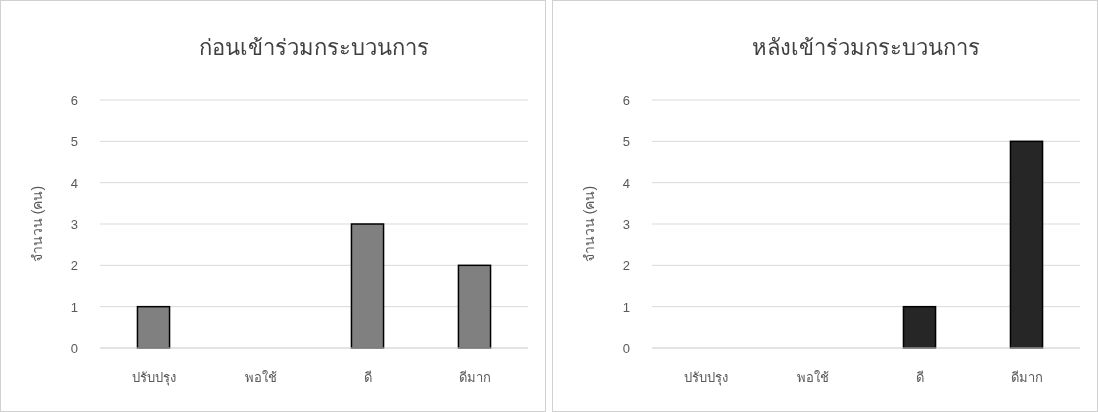  I want to click on chart-title: หลังเข้าร่วมกระบวนการ, so click(866, 47).